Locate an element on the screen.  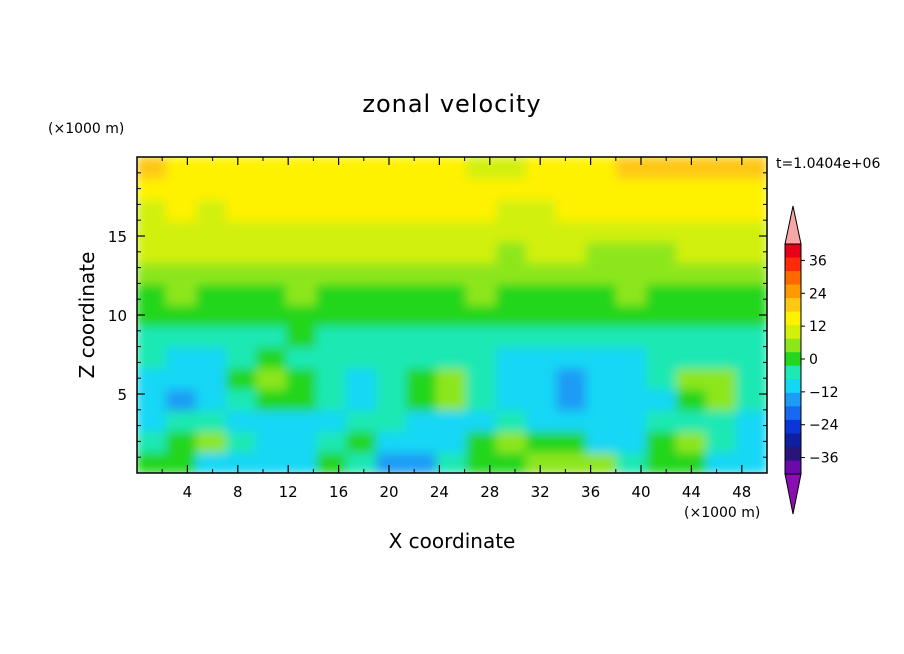
colorbar-label: 0 is located at coordinates (813, 360).